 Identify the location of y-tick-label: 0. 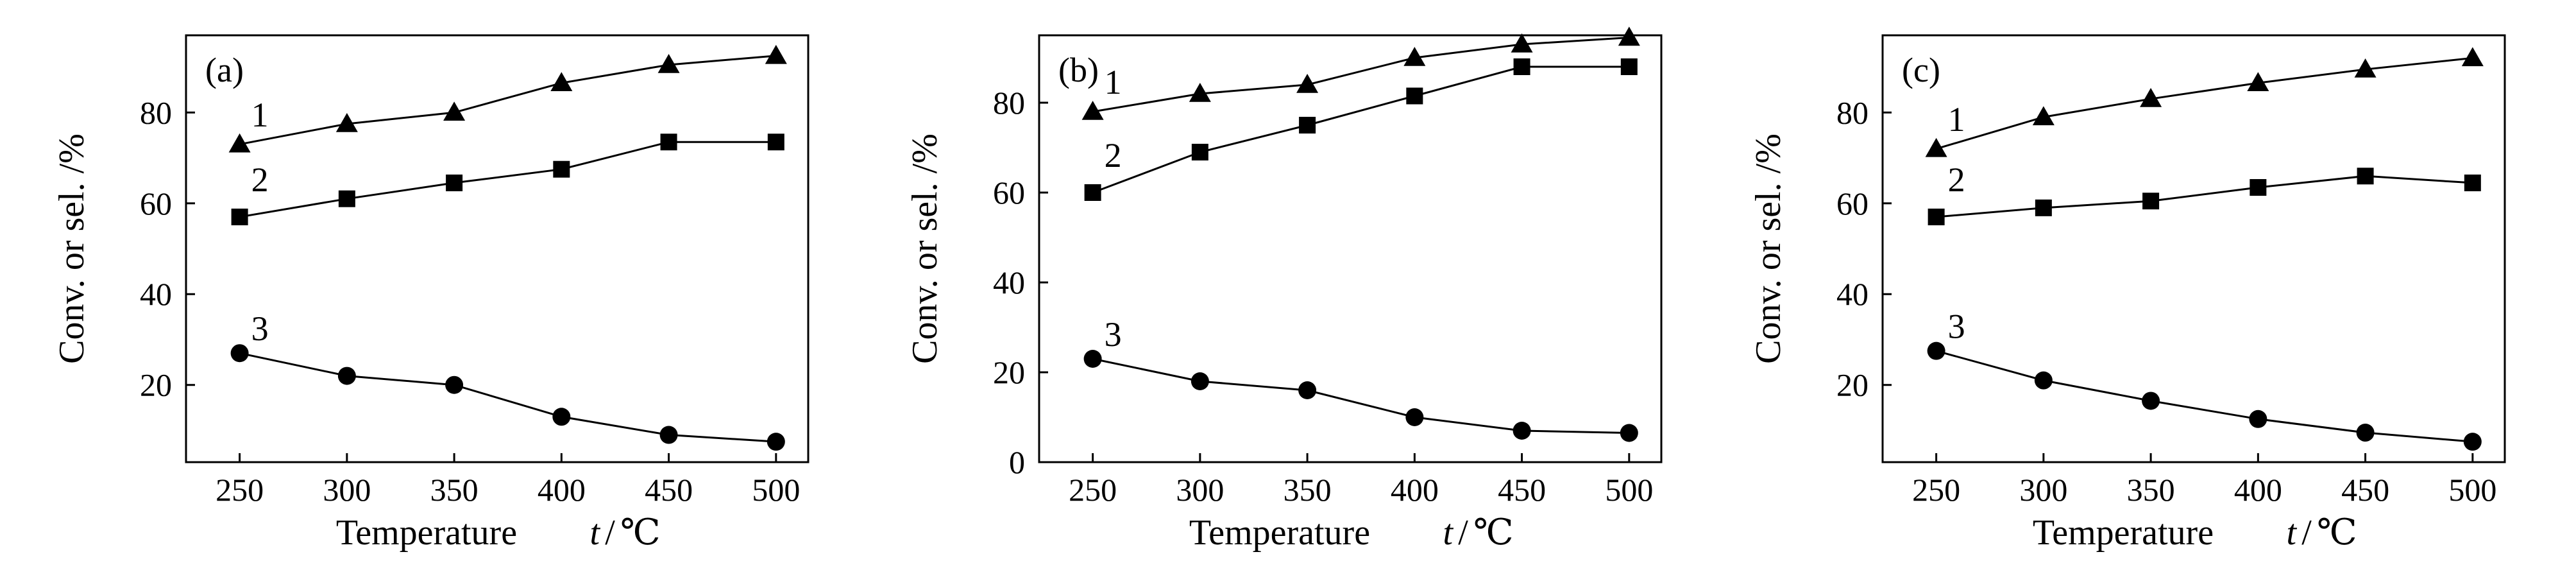
(1017, 462).